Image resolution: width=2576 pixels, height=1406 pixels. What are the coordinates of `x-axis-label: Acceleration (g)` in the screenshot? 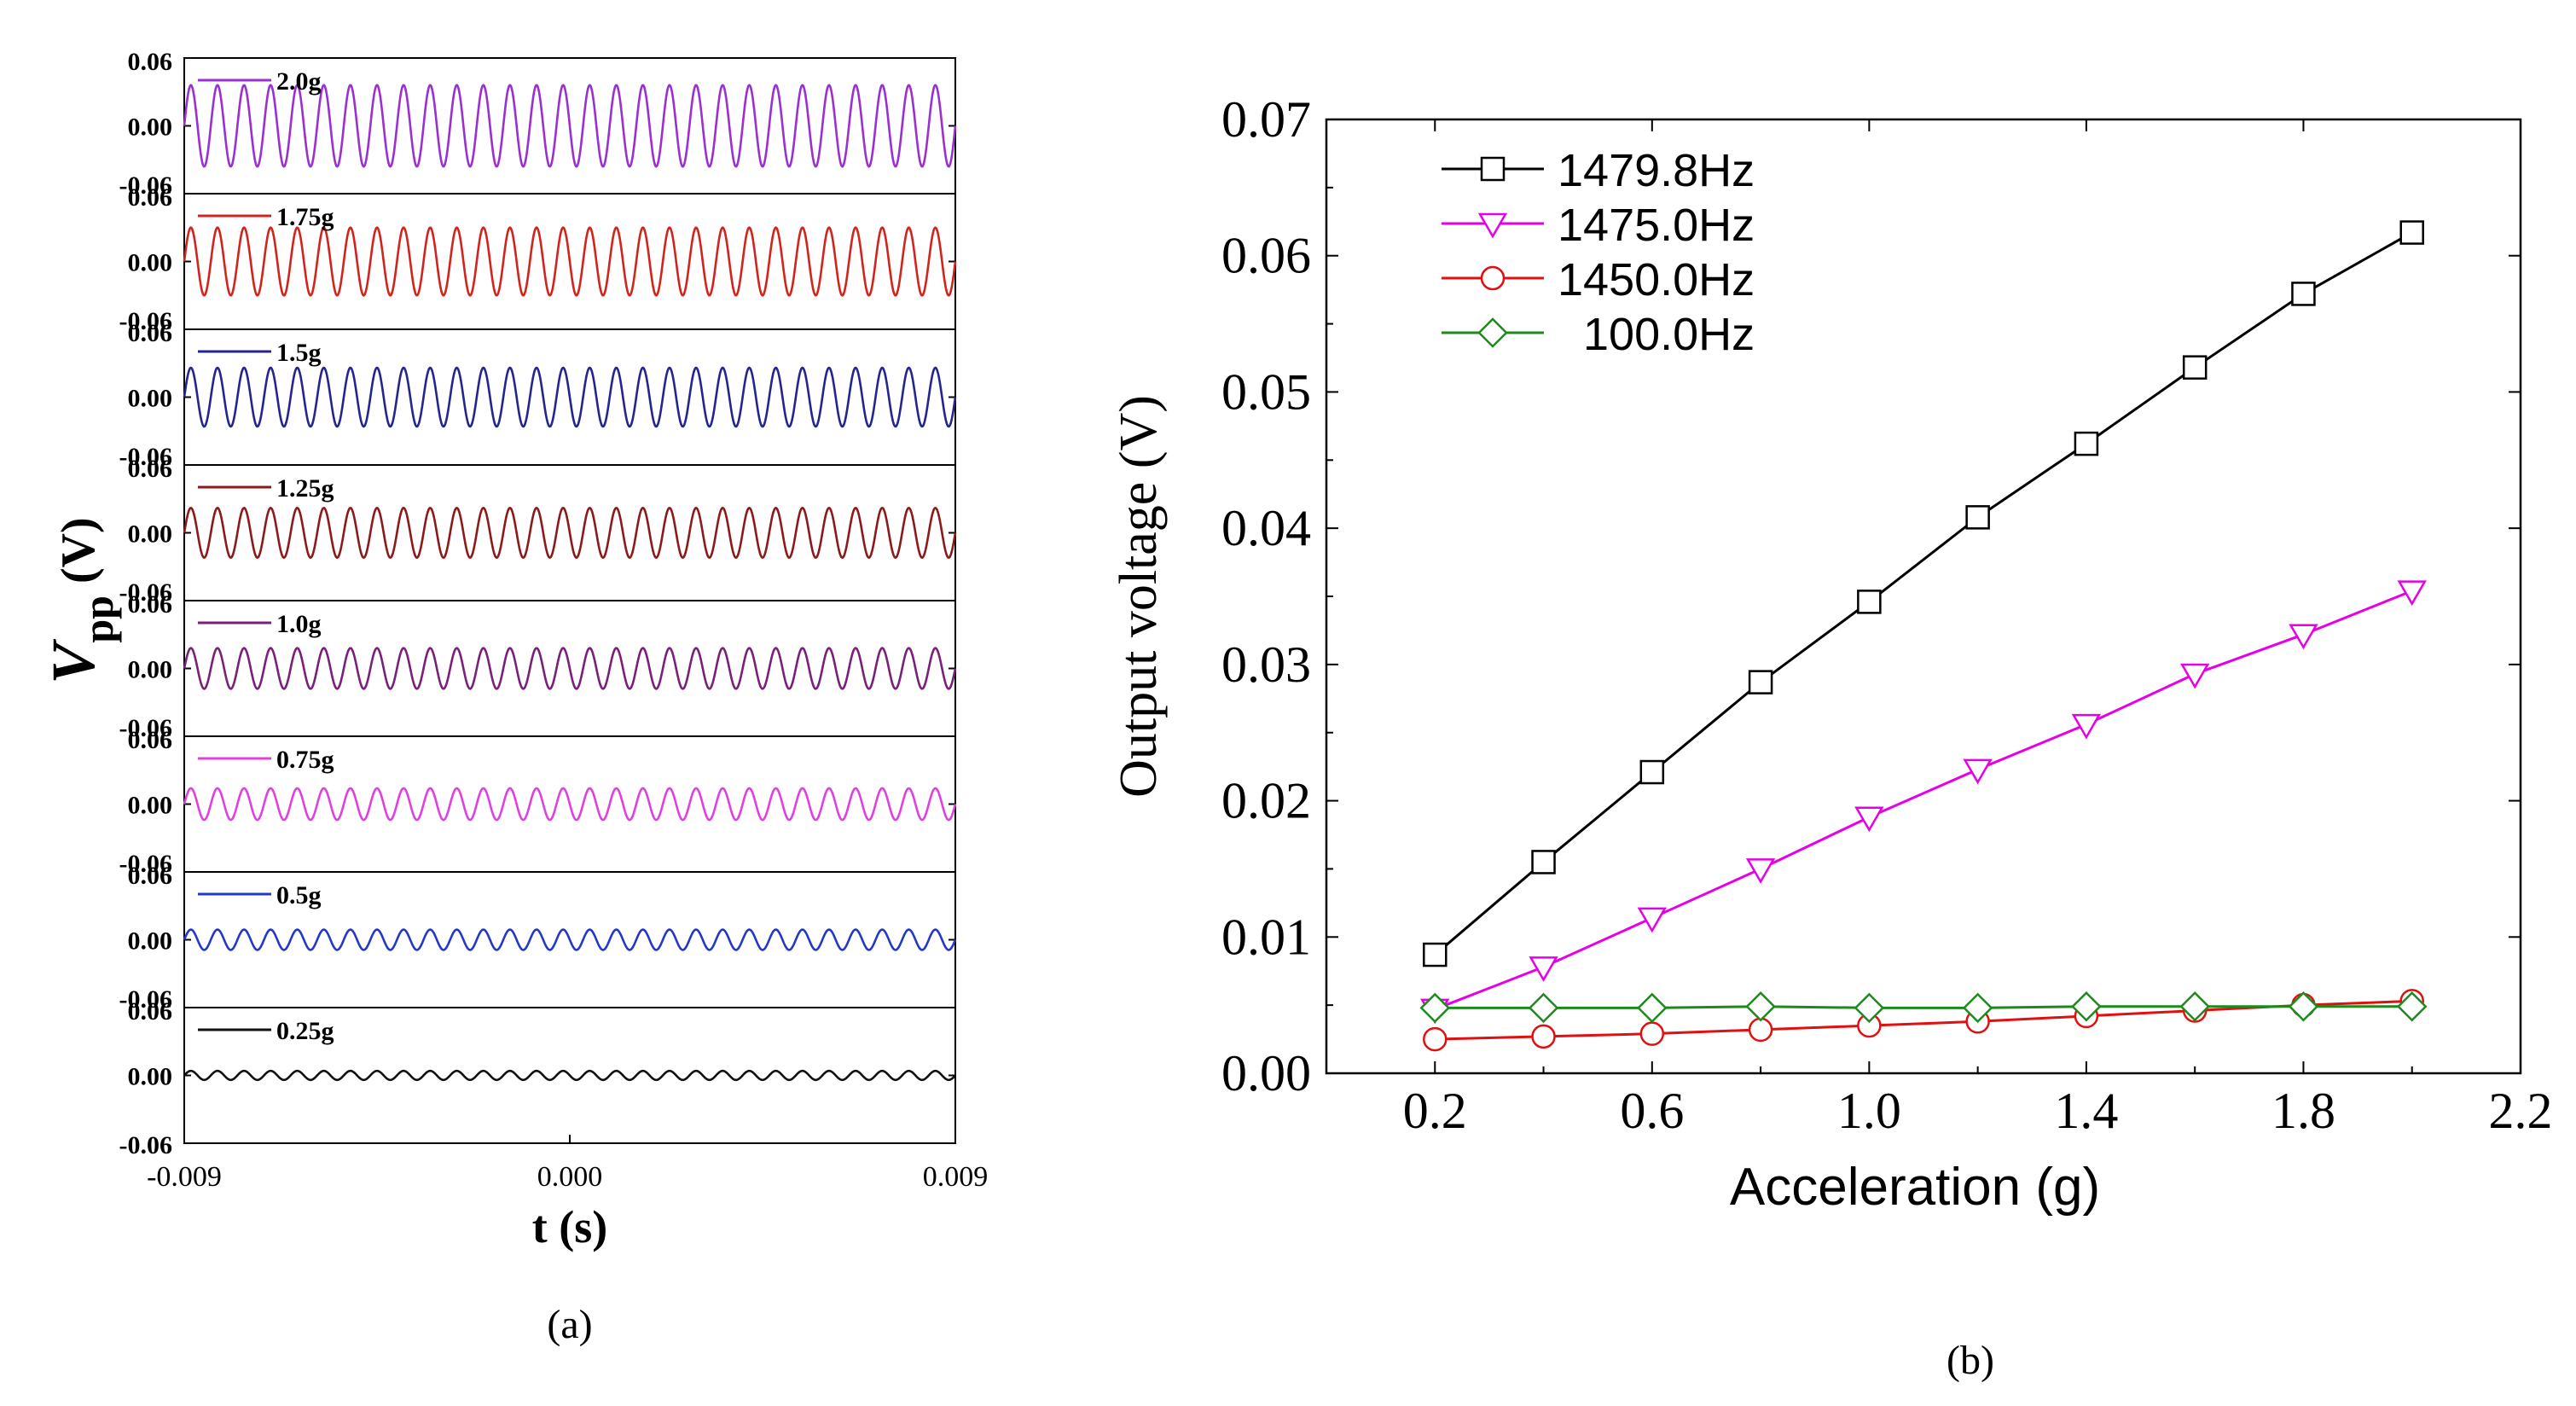 It's located at (1915, 1187).